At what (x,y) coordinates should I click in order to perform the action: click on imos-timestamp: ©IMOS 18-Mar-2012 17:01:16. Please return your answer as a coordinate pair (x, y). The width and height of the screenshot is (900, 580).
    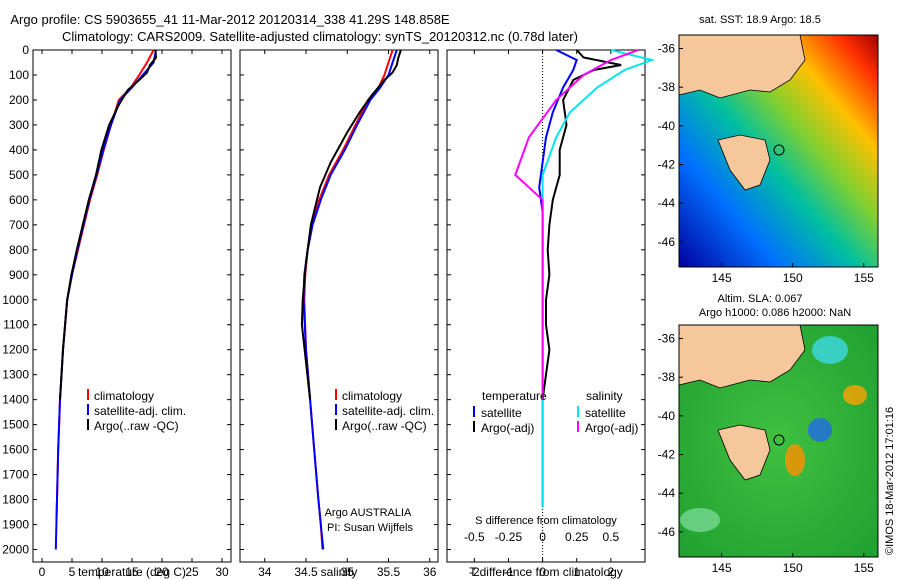
    Looking at the image, I should click on (890, 481).